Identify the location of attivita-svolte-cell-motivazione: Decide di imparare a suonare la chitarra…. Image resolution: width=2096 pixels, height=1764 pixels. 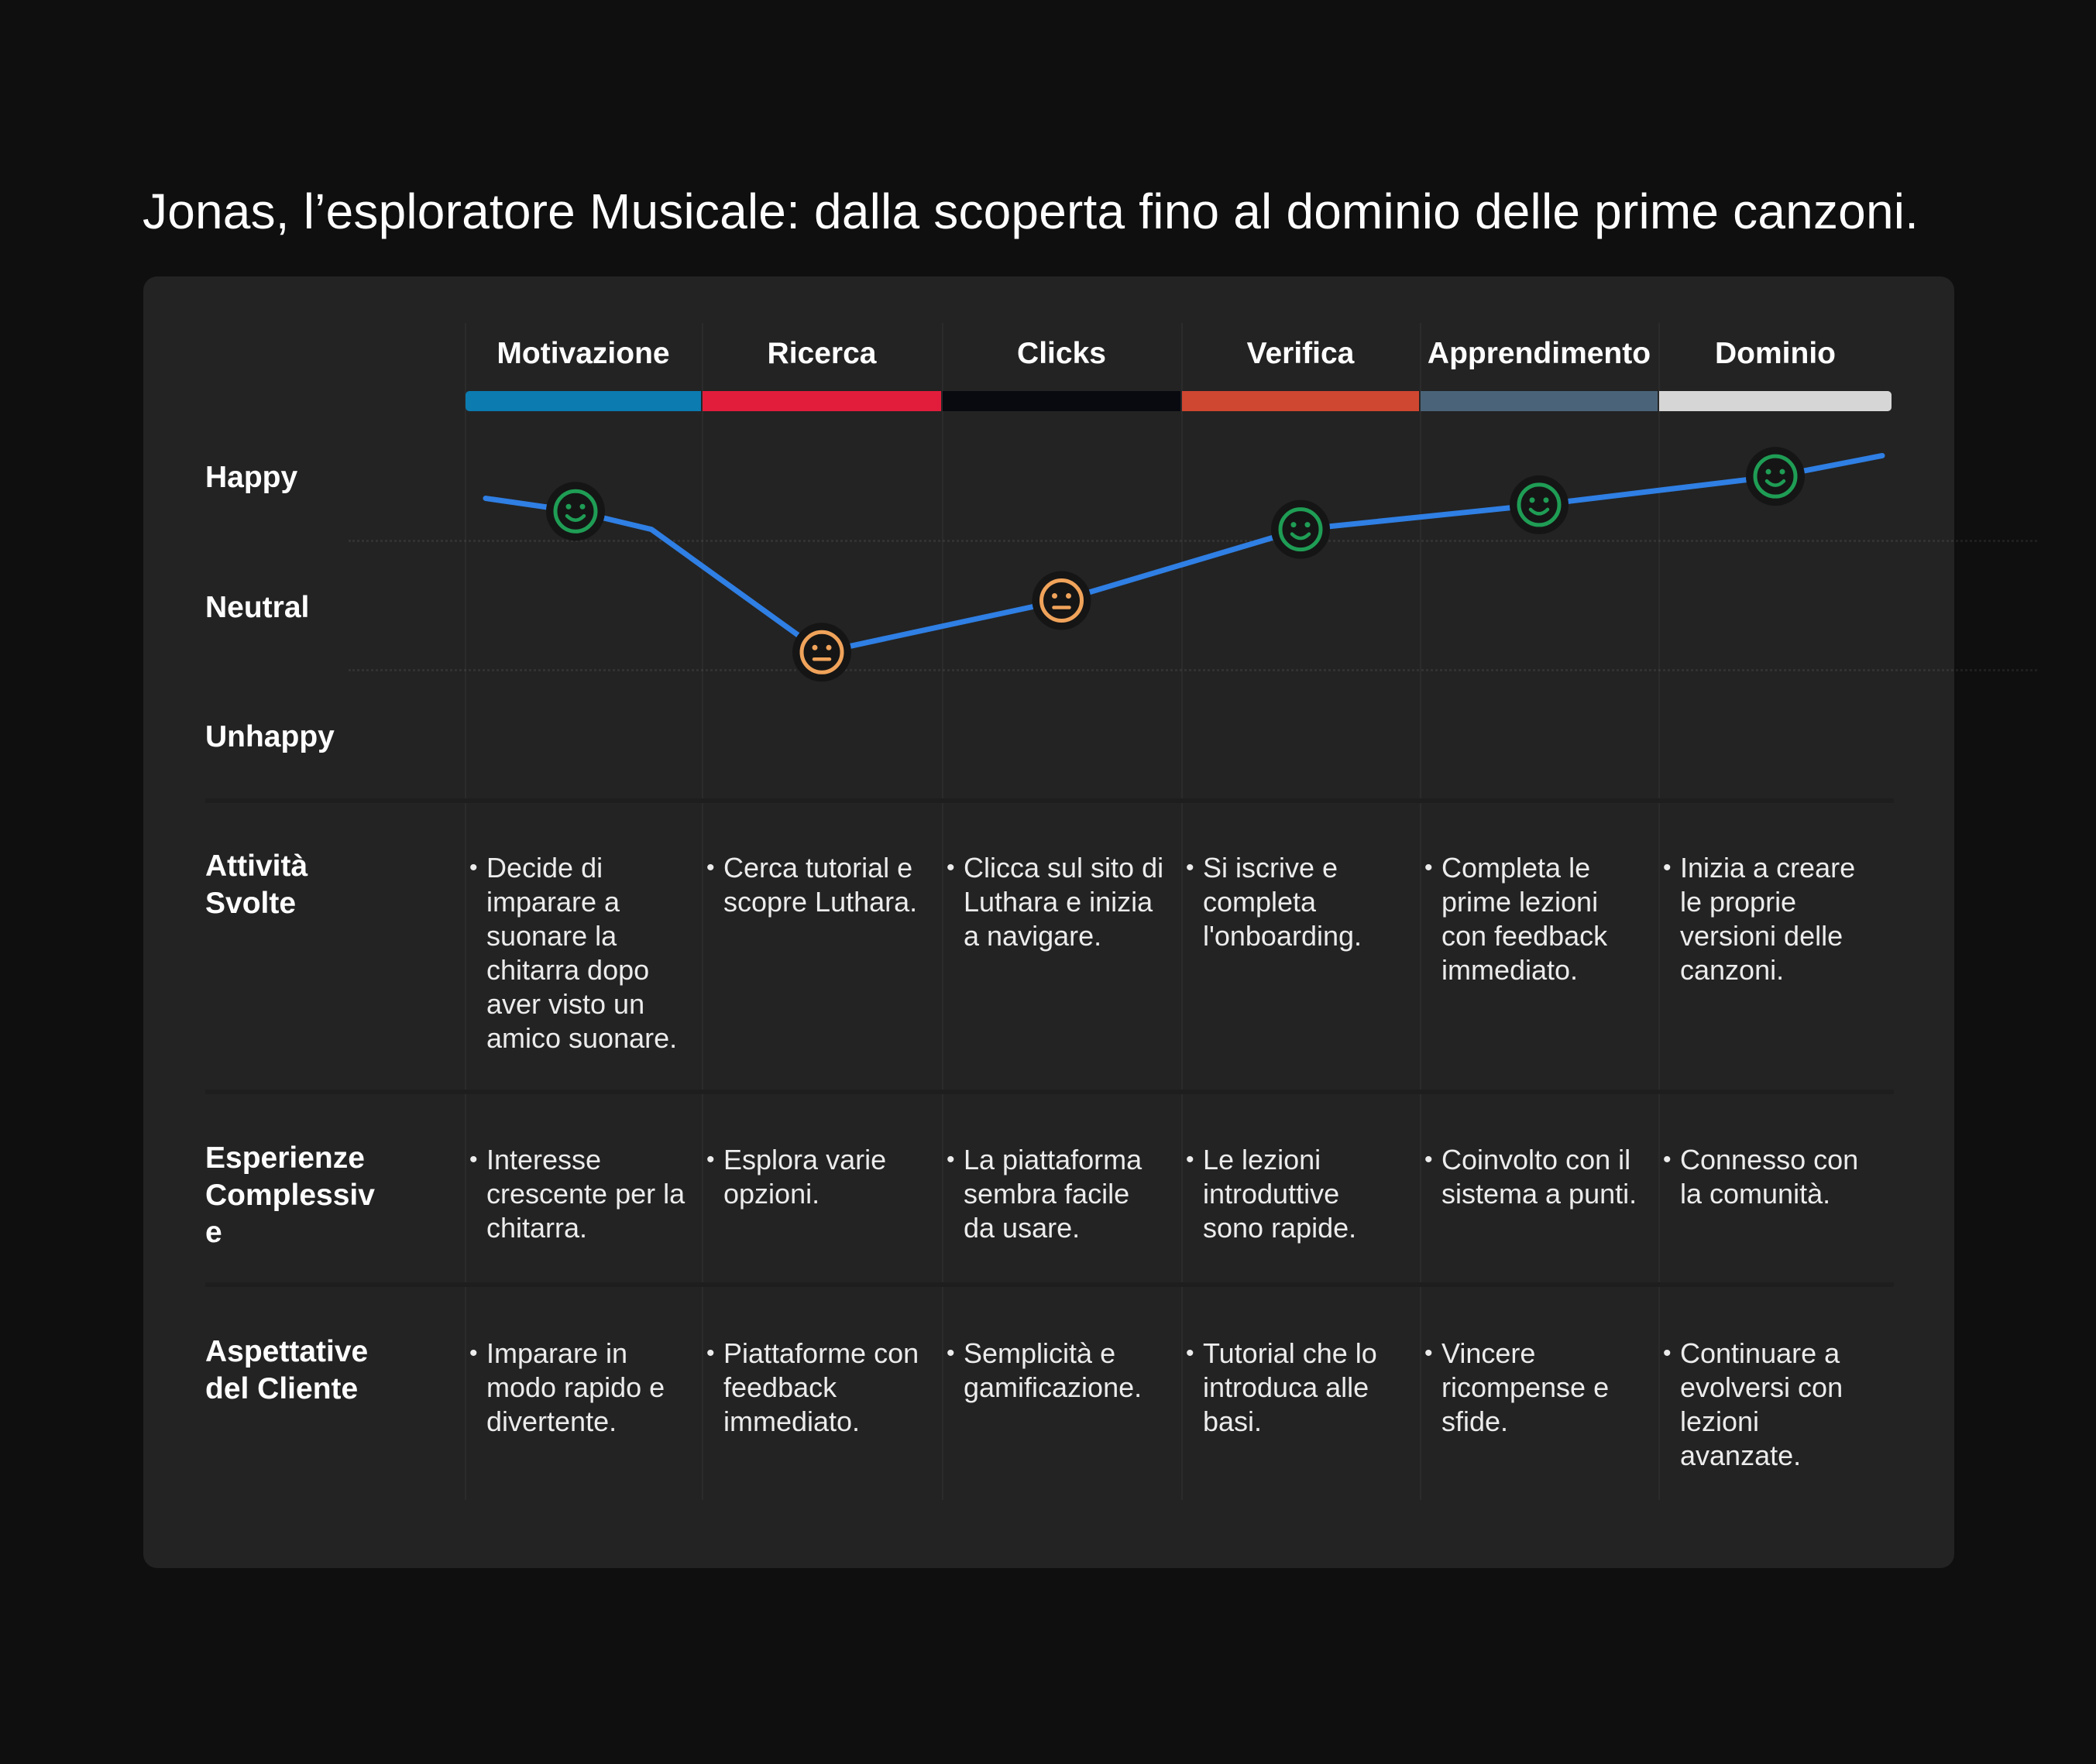
(576, 953).